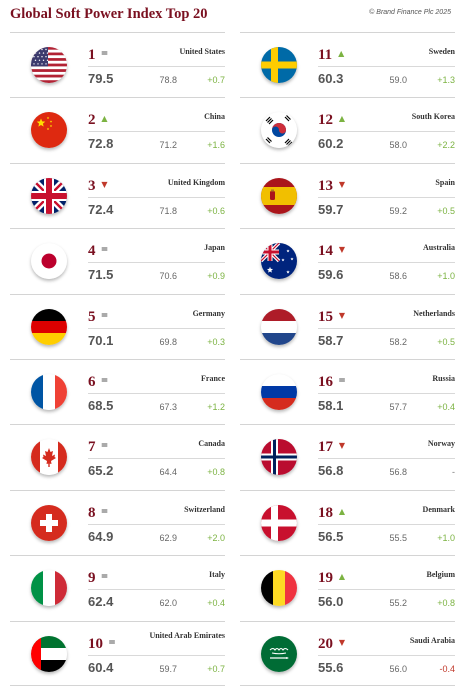 This screenshot has height=693, width=461. Describe the element at coordinates (216, 406) in the screenshot. I see `score-change: +1.2` at that location.